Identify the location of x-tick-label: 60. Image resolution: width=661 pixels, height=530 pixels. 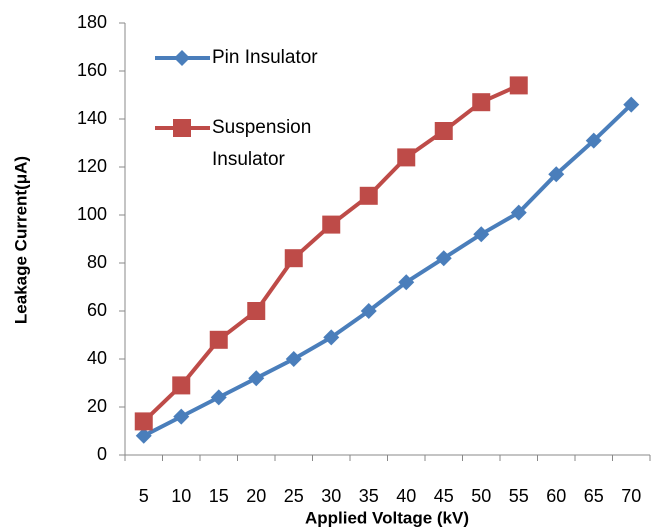
(556, 496).